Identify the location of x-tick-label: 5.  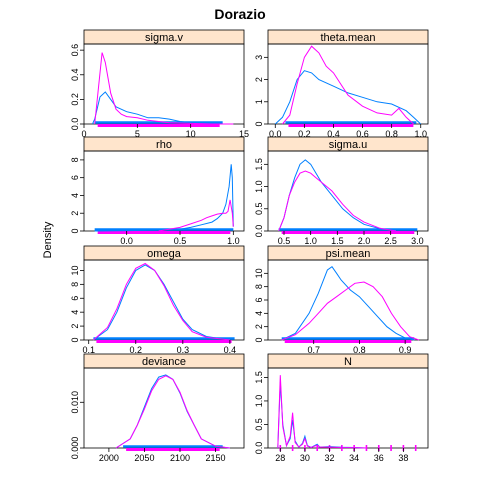
(137, 134).